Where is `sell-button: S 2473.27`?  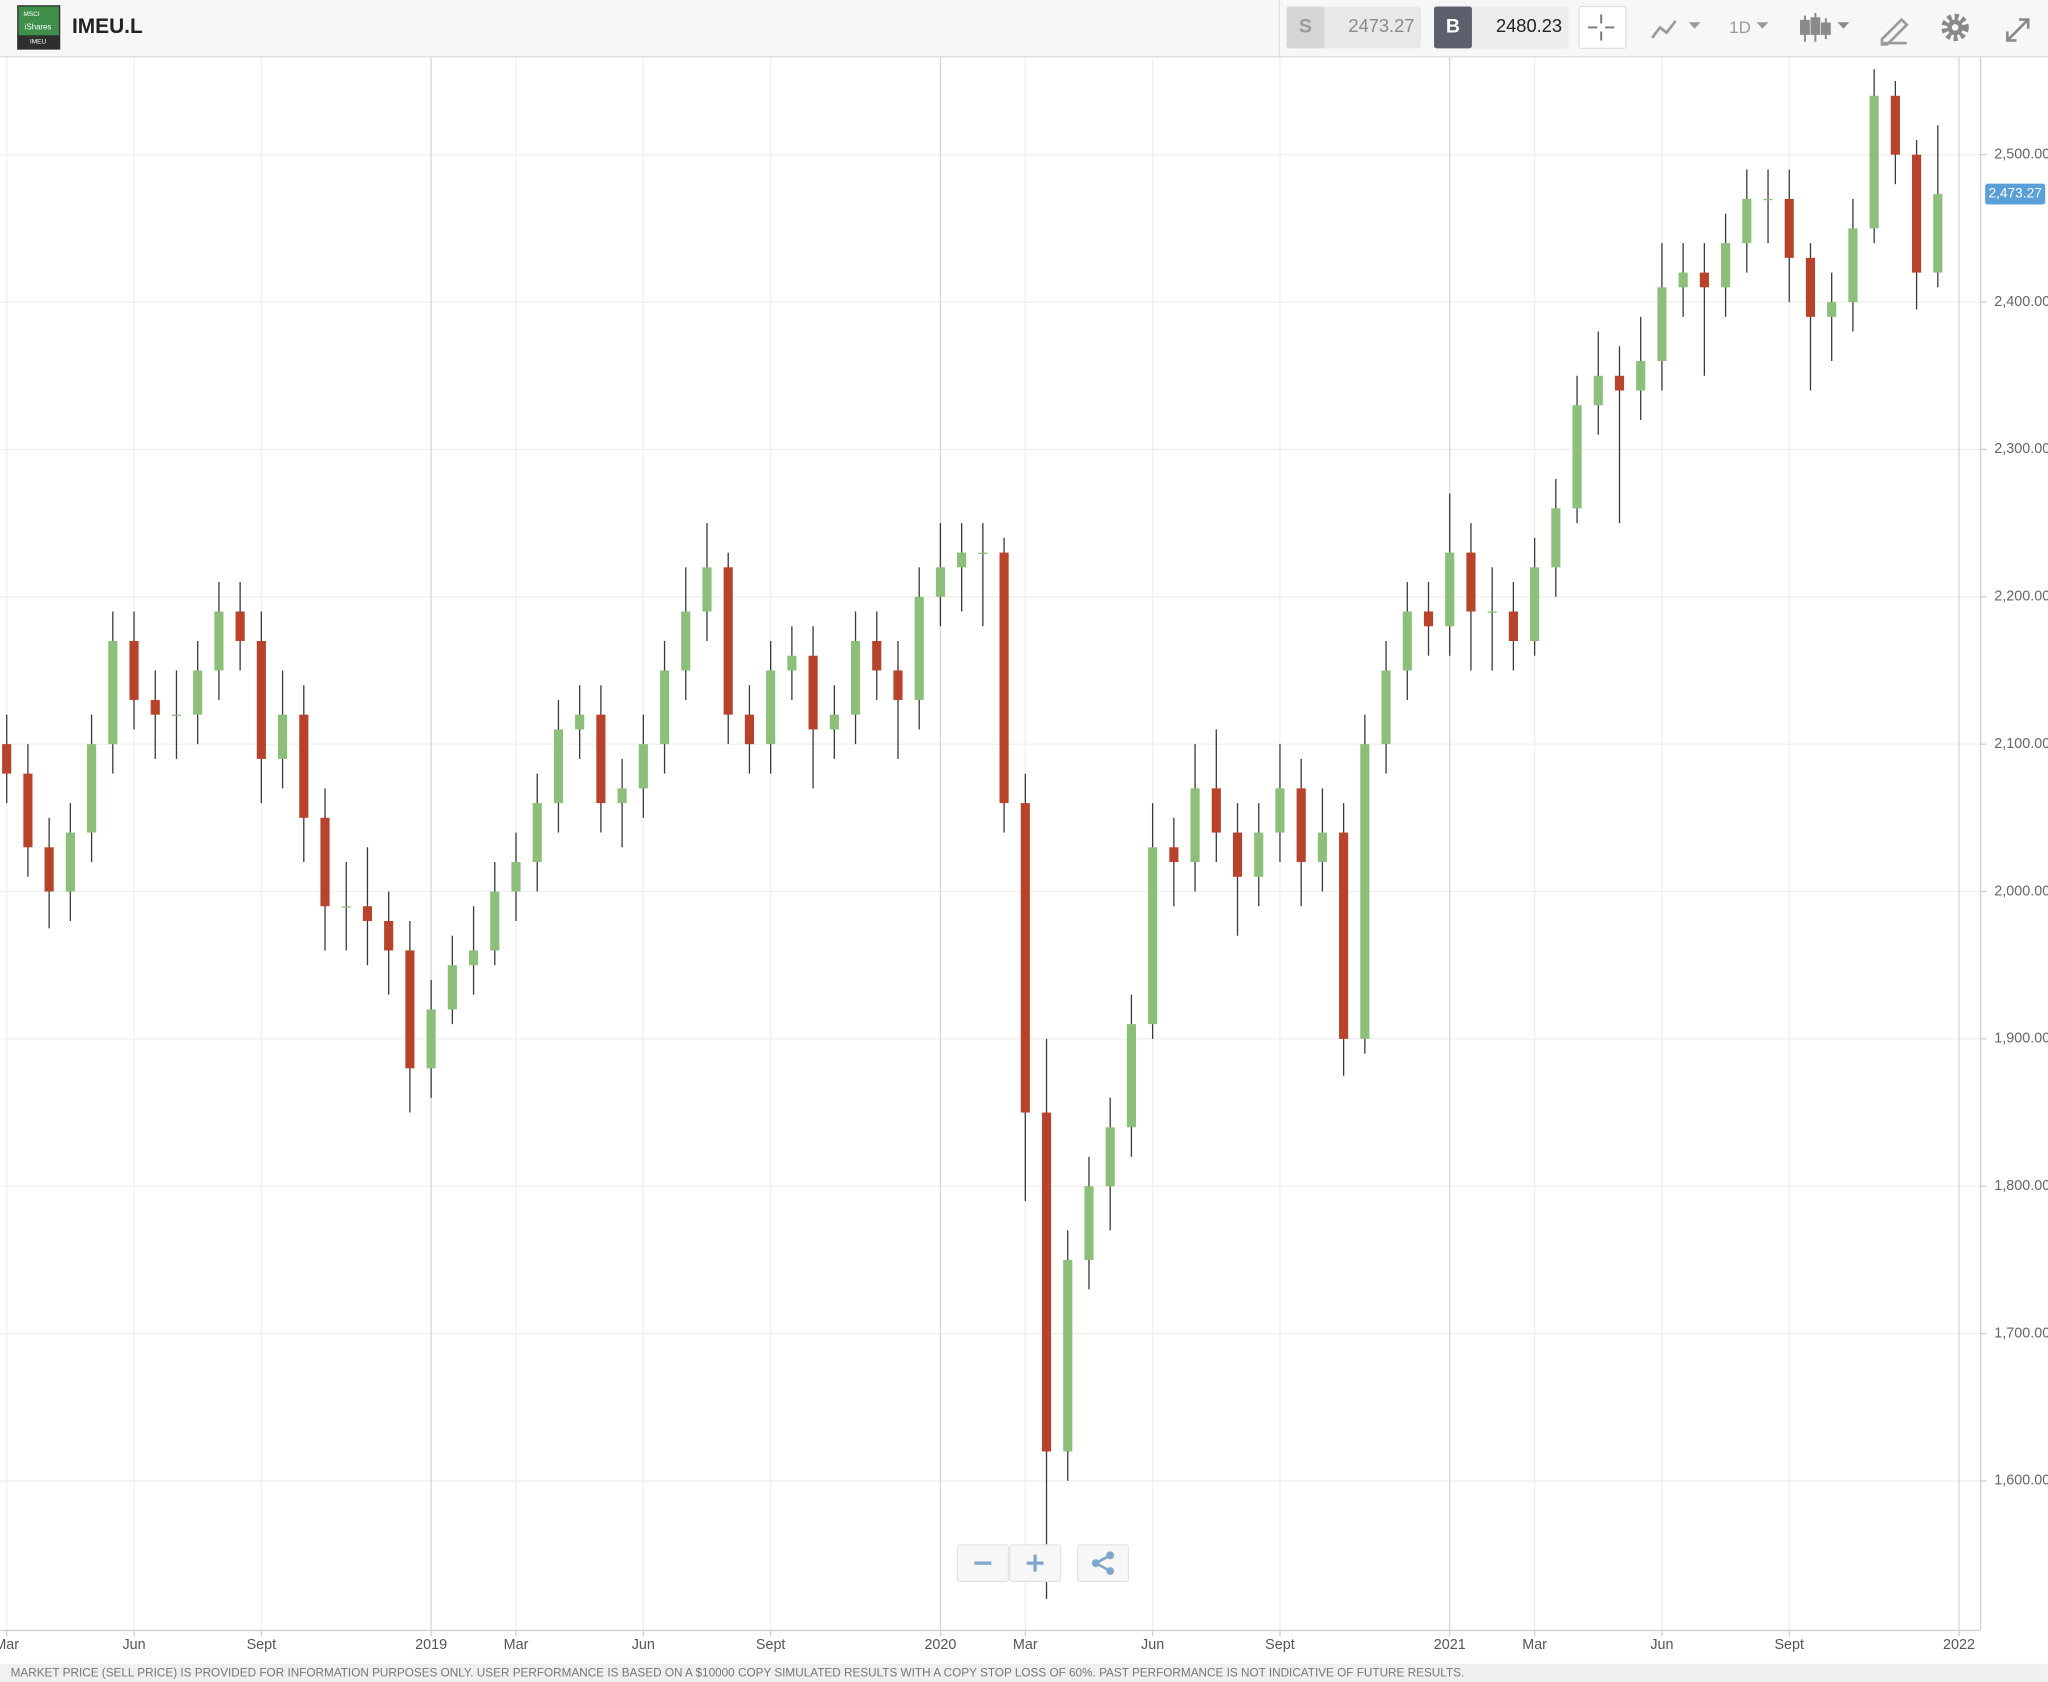 sell-button: S 2473.27 is located at coordinates (1353, 27).